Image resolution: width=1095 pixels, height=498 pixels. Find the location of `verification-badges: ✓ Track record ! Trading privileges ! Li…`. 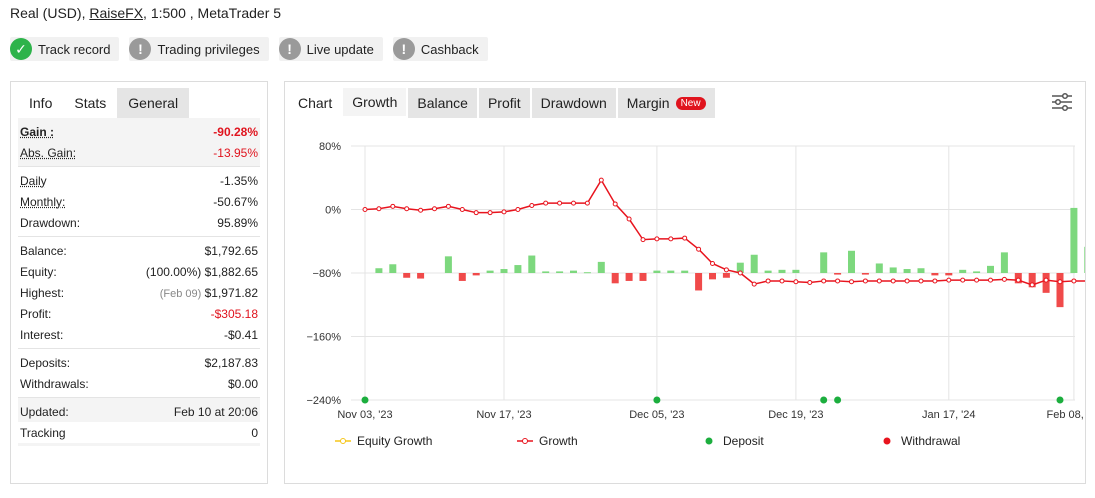

verification-badges: ✓ Track record ! Trading privileges ! Li… is located at coordinates (249, 49).